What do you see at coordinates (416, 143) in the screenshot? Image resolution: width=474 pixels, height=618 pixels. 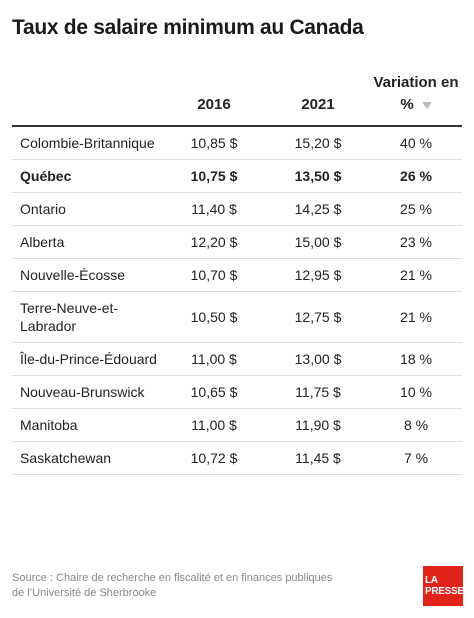 I see `value-cell: 40 %` at bounding box center [416, 143].